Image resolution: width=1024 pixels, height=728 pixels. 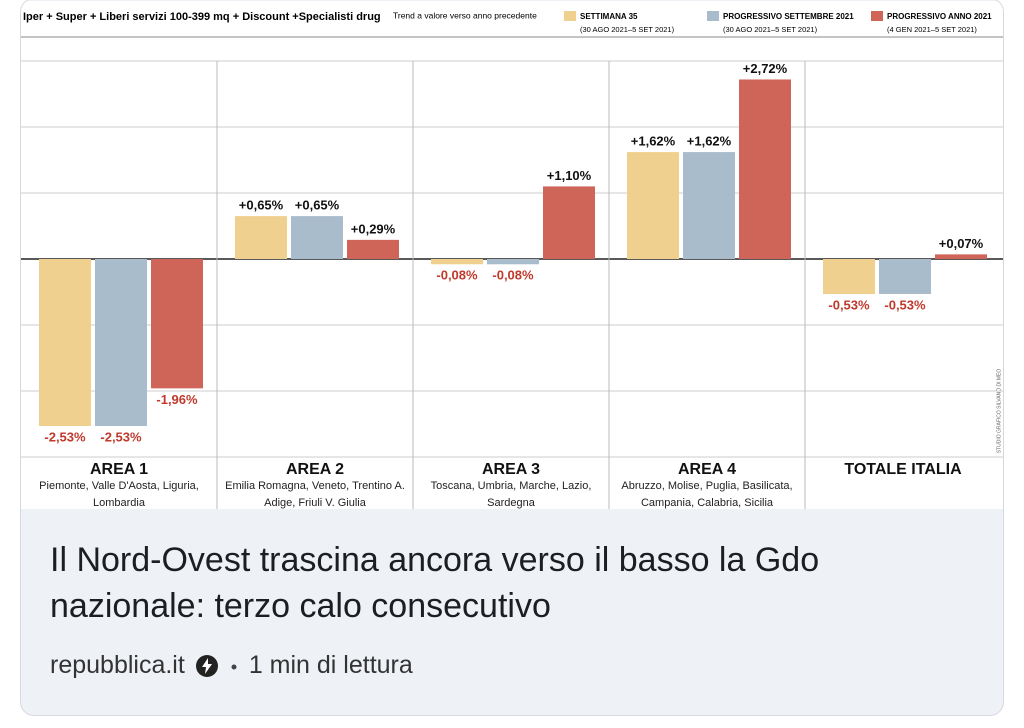 I want to click on category-label: AREA 4, so click(x=707, y=469).